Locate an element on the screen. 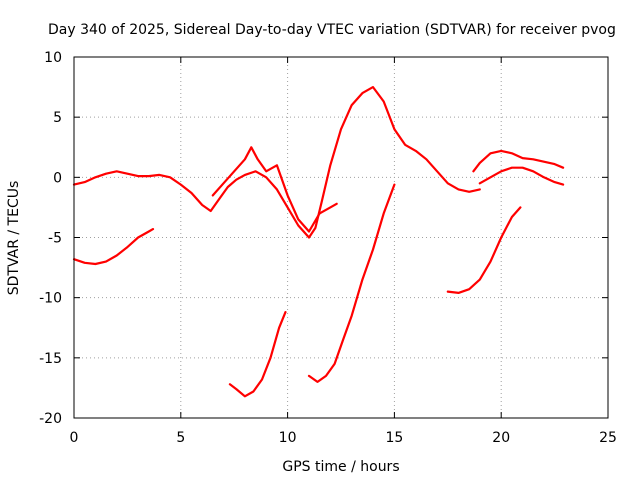 The height and width of the screenshot is (480, 640). y-axis-label: SDTVAR / TECUs is located at coordinates (14, 238).